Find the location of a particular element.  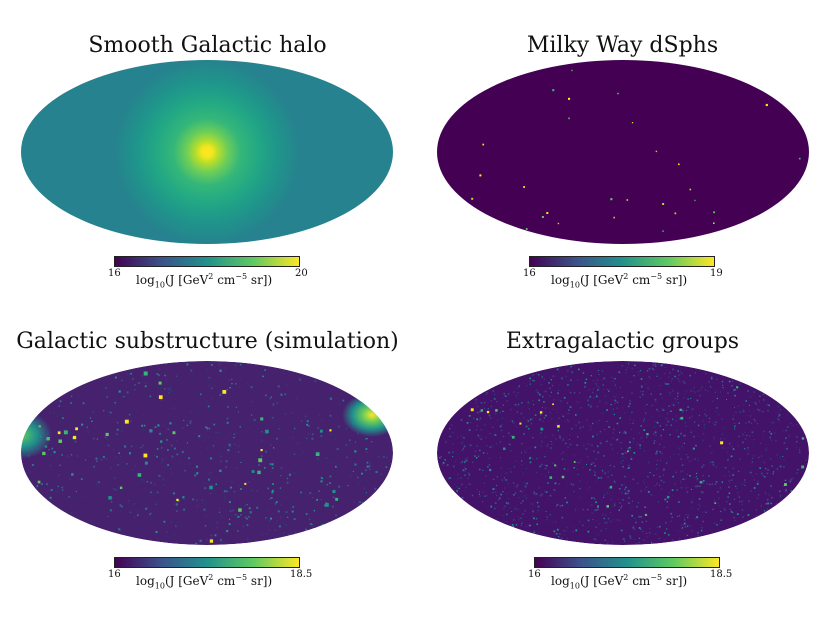

panel-title: Extragalactic groups is located at coordinates (622, 341).